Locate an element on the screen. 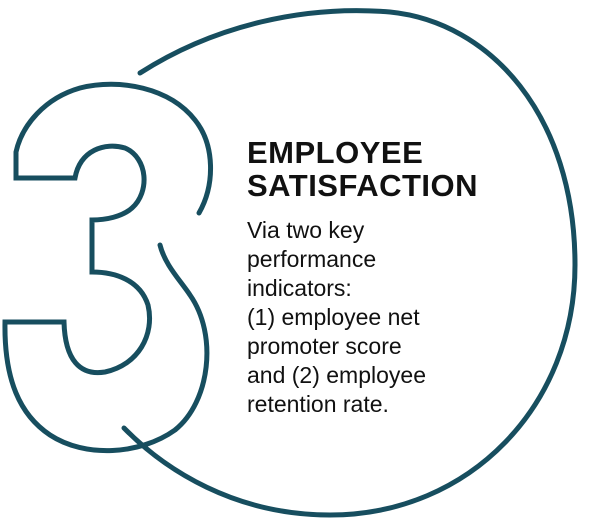  section-title-line-1: EMPLOYEE is located at coordinates (335, 152).